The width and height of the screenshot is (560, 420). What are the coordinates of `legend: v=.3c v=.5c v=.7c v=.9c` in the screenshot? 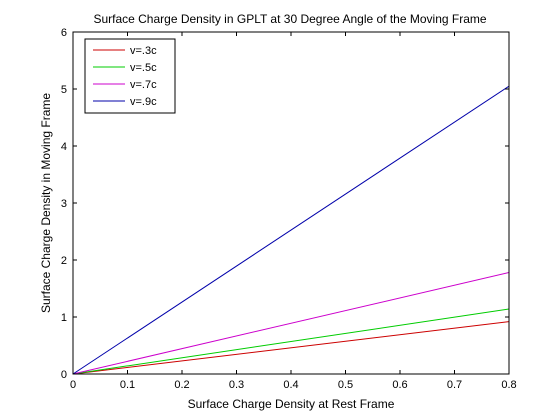 It's located at (130, 76).